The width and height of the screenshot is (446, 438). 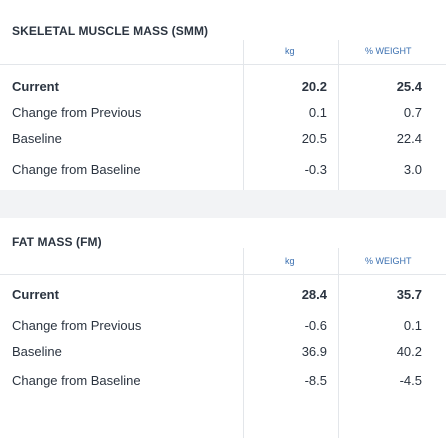 What do you see at coordinates (57, 242) in the screenshot?
I see `fm-section-title: FAT MASS (FM)` at bounding box center [57, 242].